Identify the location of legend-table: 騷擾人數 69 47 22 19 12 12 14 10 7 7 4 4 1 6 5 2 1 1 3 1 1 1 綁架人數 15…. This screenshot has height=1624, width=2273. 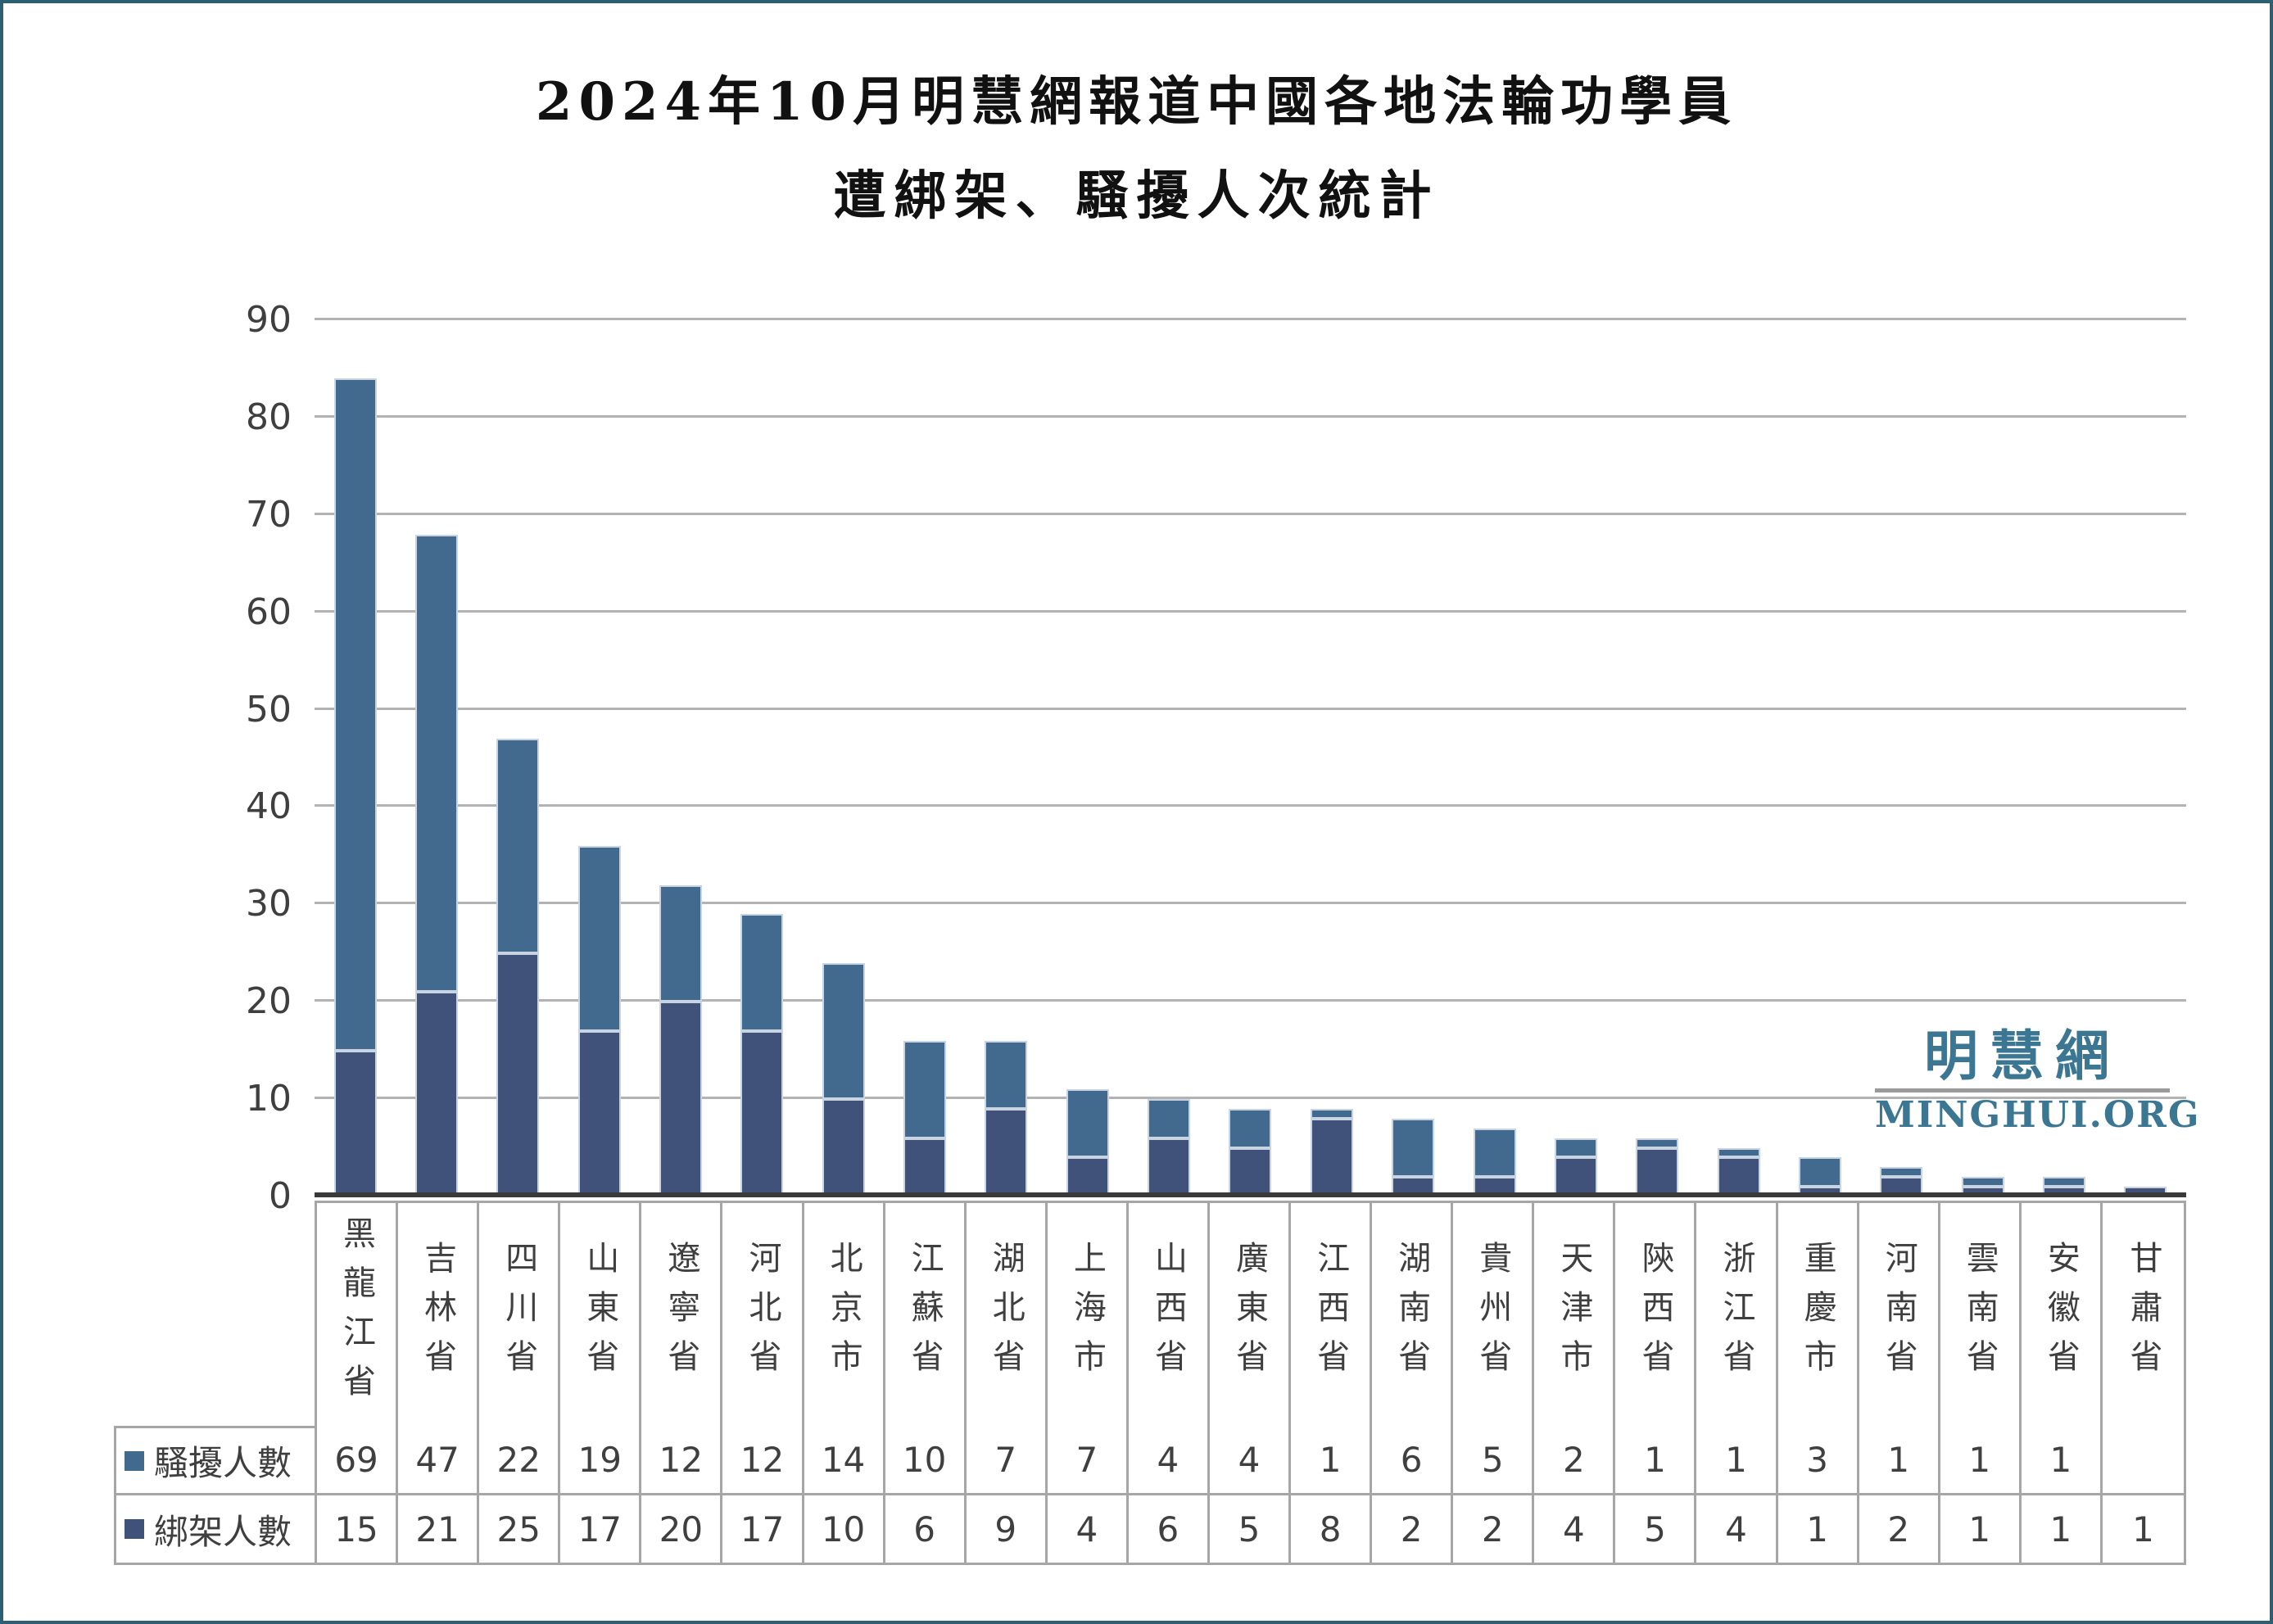
(1150, 1495).